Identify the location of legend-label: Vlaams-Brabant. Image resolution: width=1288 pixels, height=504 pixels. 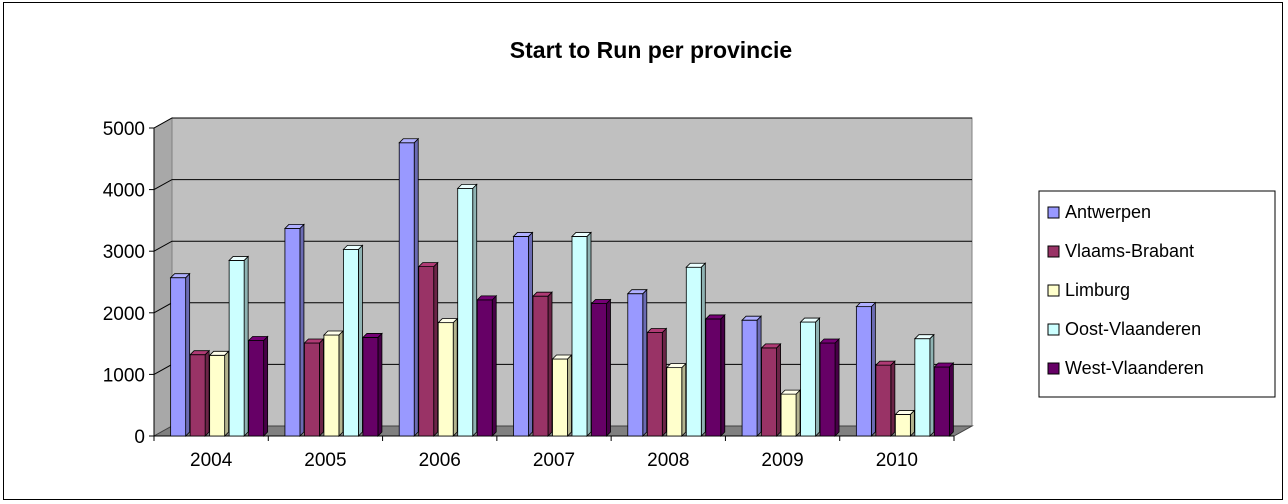
(1129, 251).